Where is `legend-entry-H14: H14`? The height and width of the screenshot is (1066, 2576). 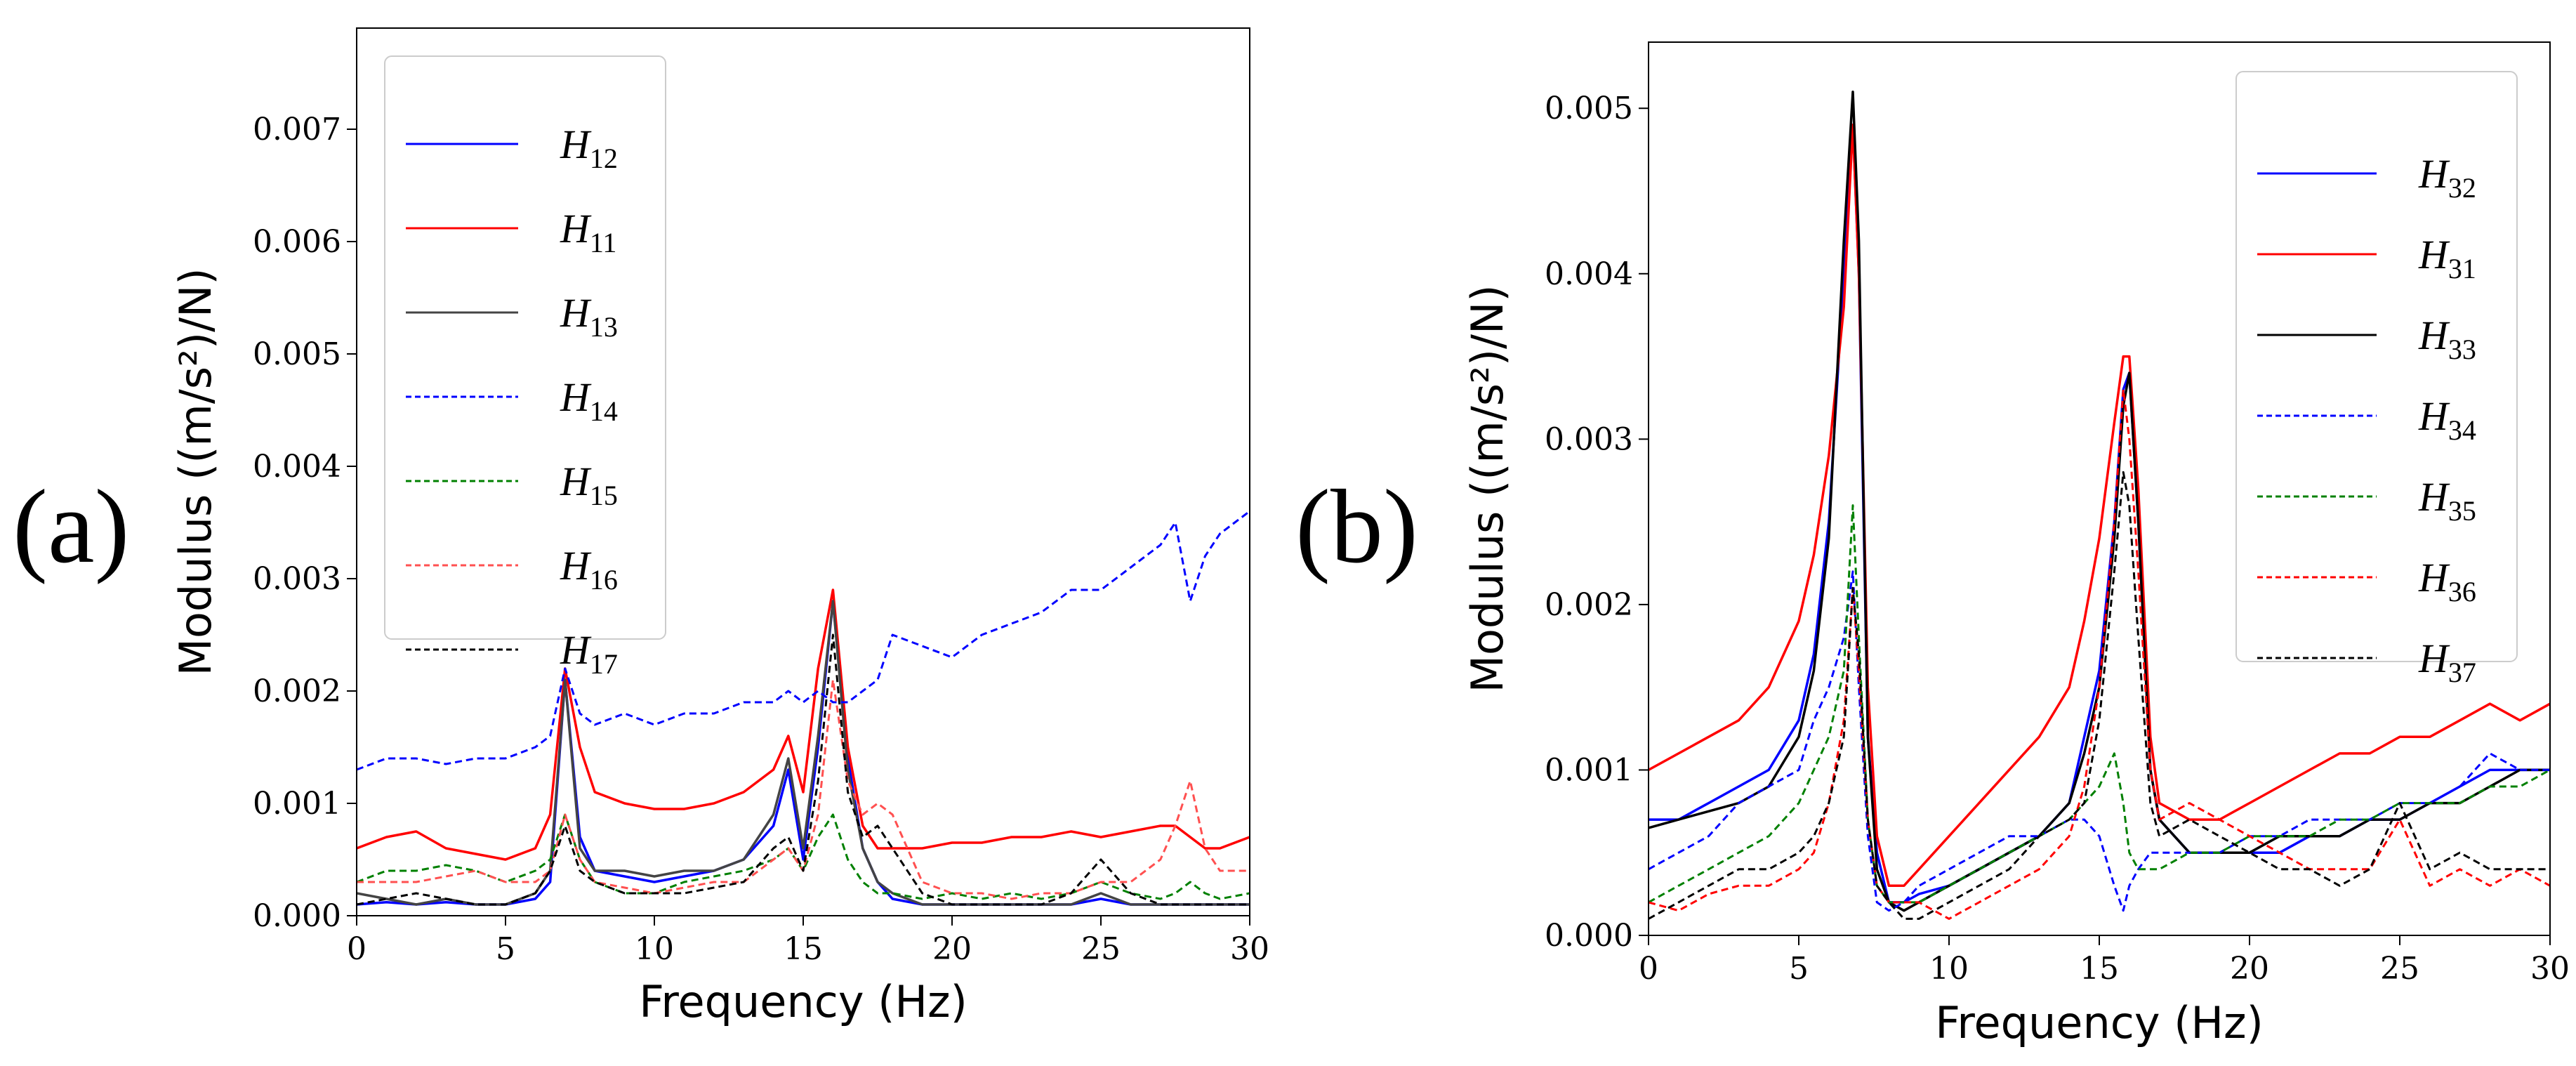
legend-entry-H14: H14 is located at coordinates (589, 400).